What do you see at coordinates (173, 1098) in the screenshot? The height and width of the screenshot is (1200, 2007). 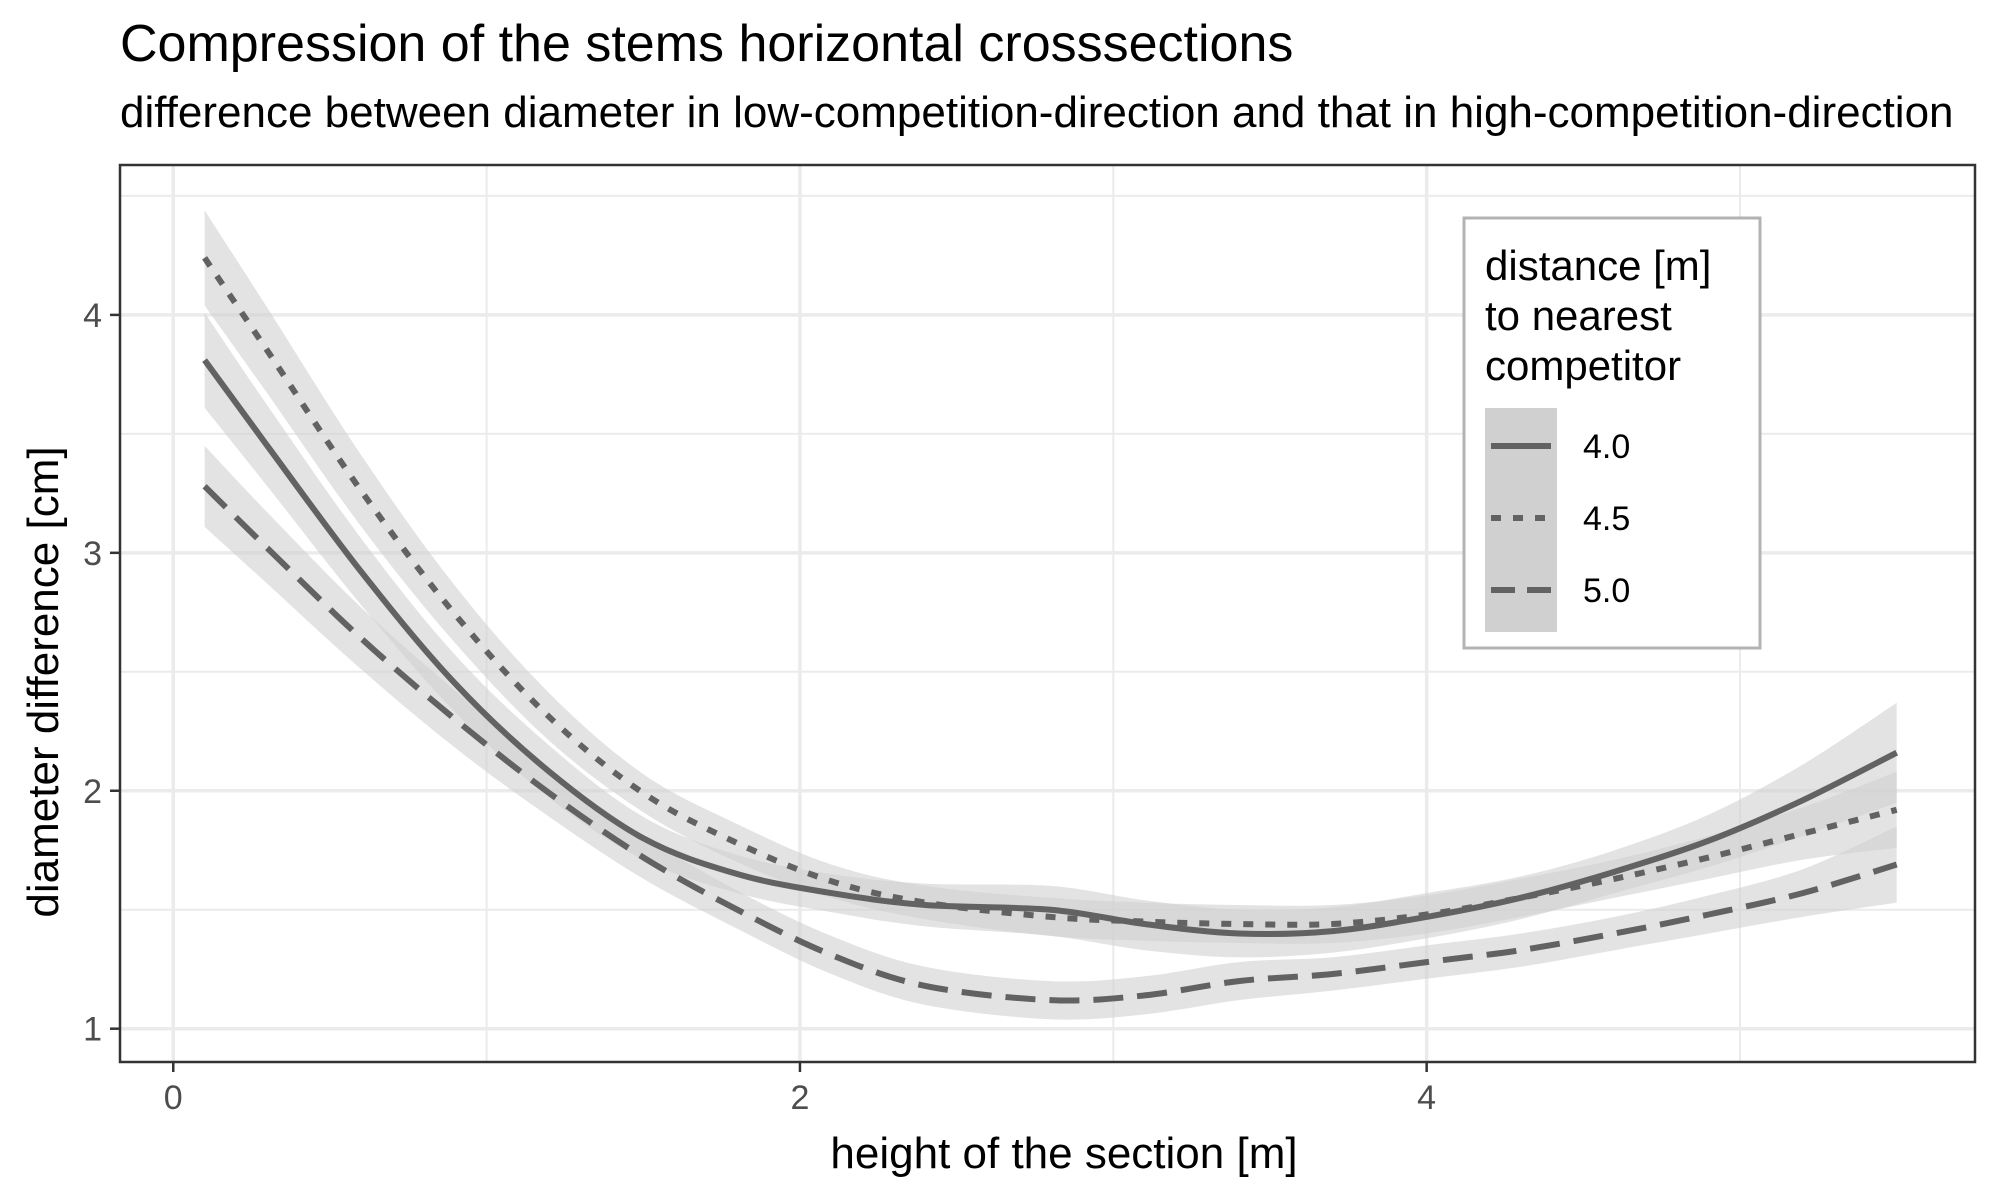 I see `x-tick-label: 0` at bounding box center [173, 1098].